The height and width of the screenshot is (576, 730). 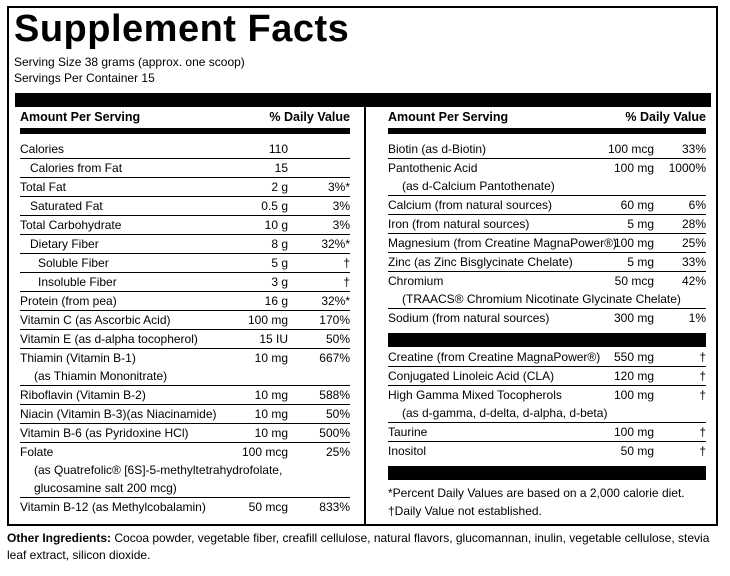 What do you see at coordinates (71, 225) in the screenshot?
I see `nutrient-name: Total Carbohydrate` at bounding box center [71, 225].